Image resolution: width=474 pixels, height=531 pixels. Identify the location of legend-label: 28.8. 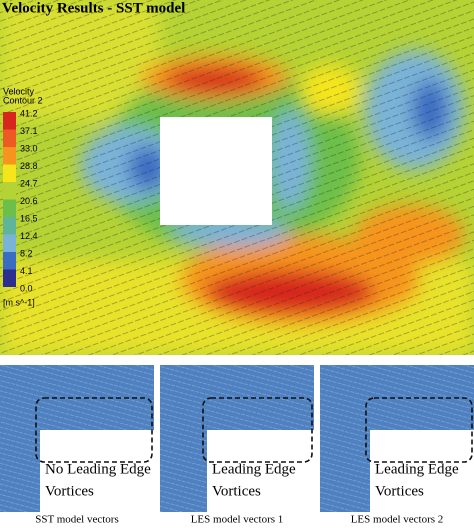
(29, 166).